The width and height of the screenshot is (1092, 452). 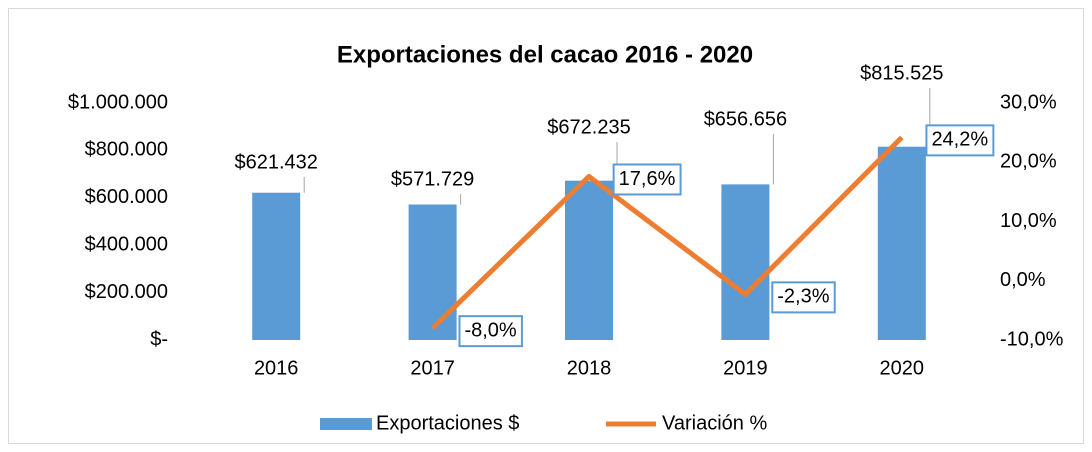 What do you see at coordinates (1028, 102) in the screenshot?
I see `y2-tick-label: 30,0%` at bounding box center [1028, 102].